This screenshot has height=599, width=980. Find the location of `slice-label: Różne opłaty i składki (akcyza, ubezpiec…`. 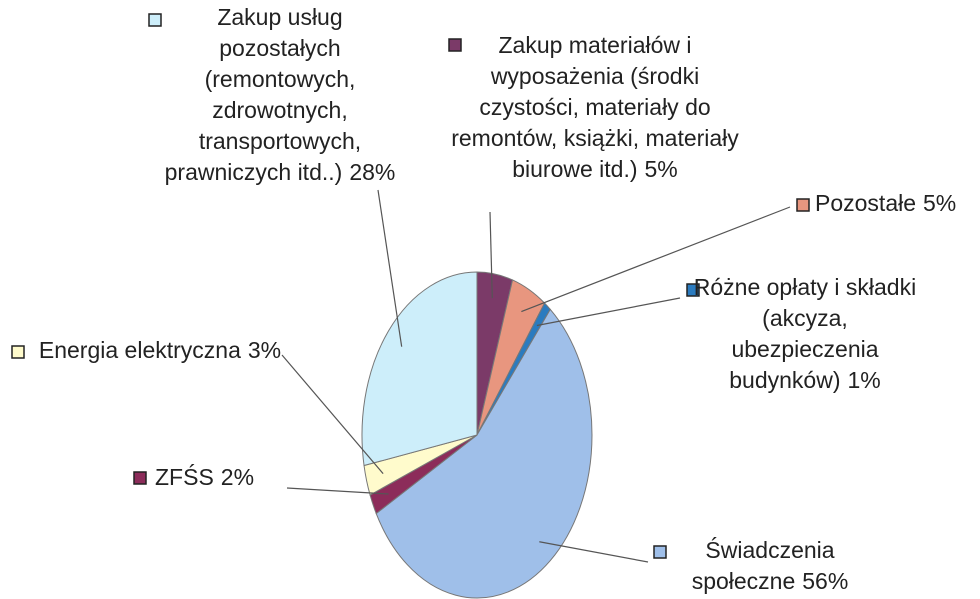

slice-label: Różne opłaty i składki (akcyza, ubezpiec… is located at coordinates (805, 334).